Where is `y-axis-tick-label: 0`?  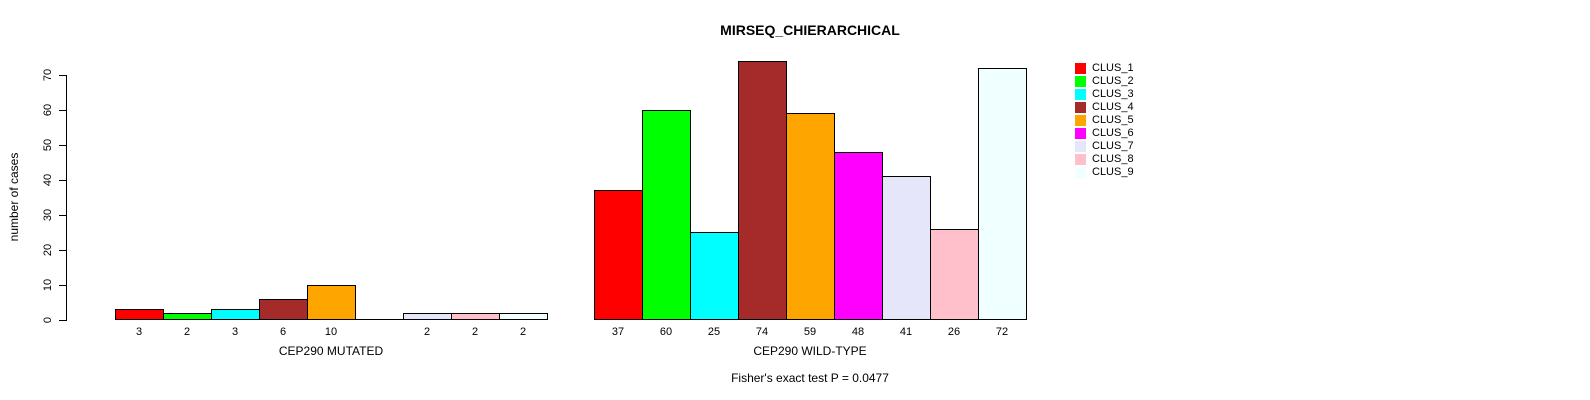 y-axis-tick-label: 0 is located at coordinates (48, 320).